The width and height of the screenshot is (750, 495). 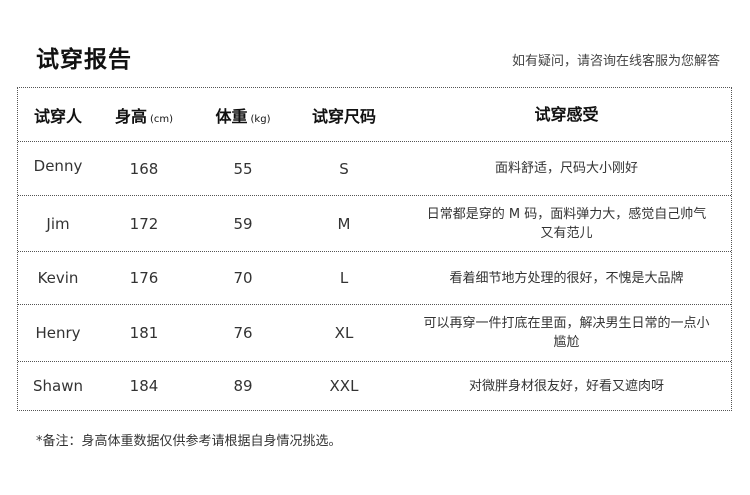 I want to click on cell-feedback: 面料舒适，尺码大小刚好, so click(x=566, y=168).